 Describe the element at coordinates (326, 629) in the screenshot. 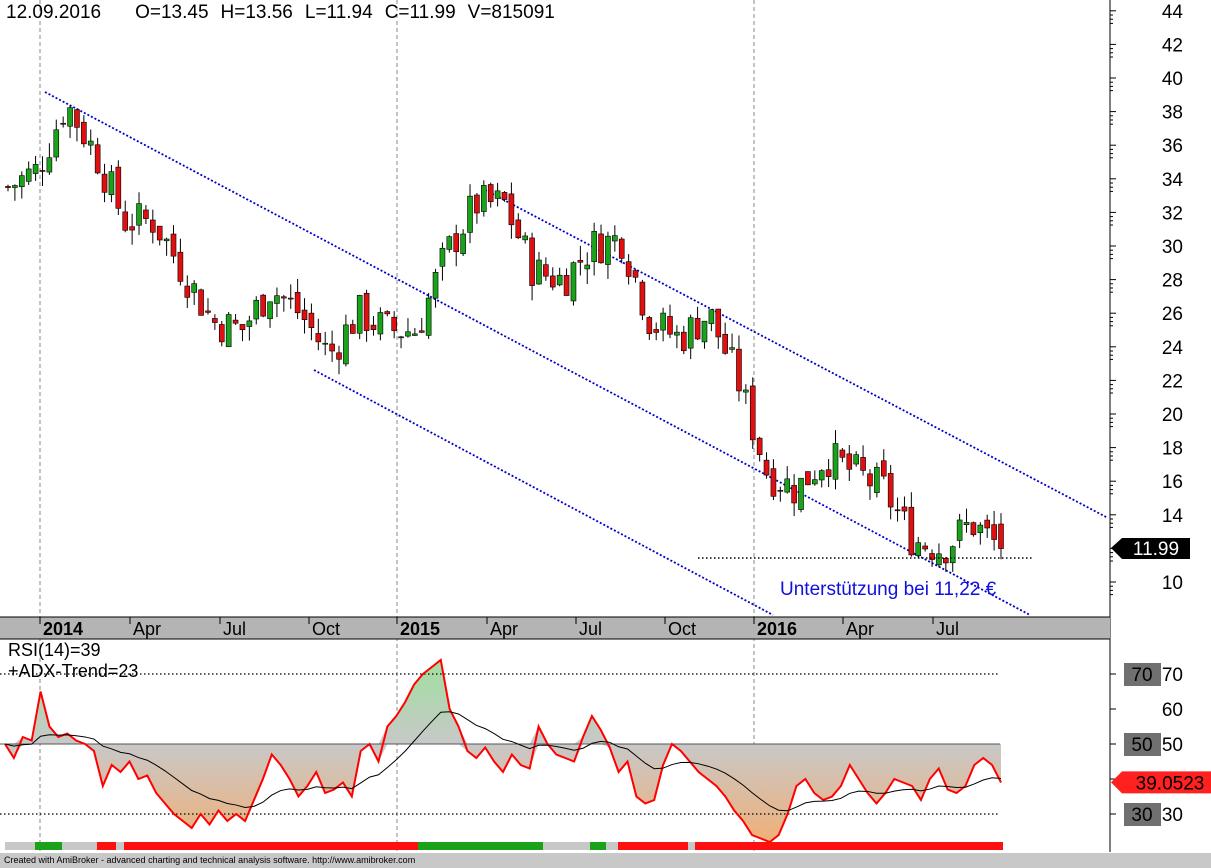

I see `x-tick-label: Oct` at that location.